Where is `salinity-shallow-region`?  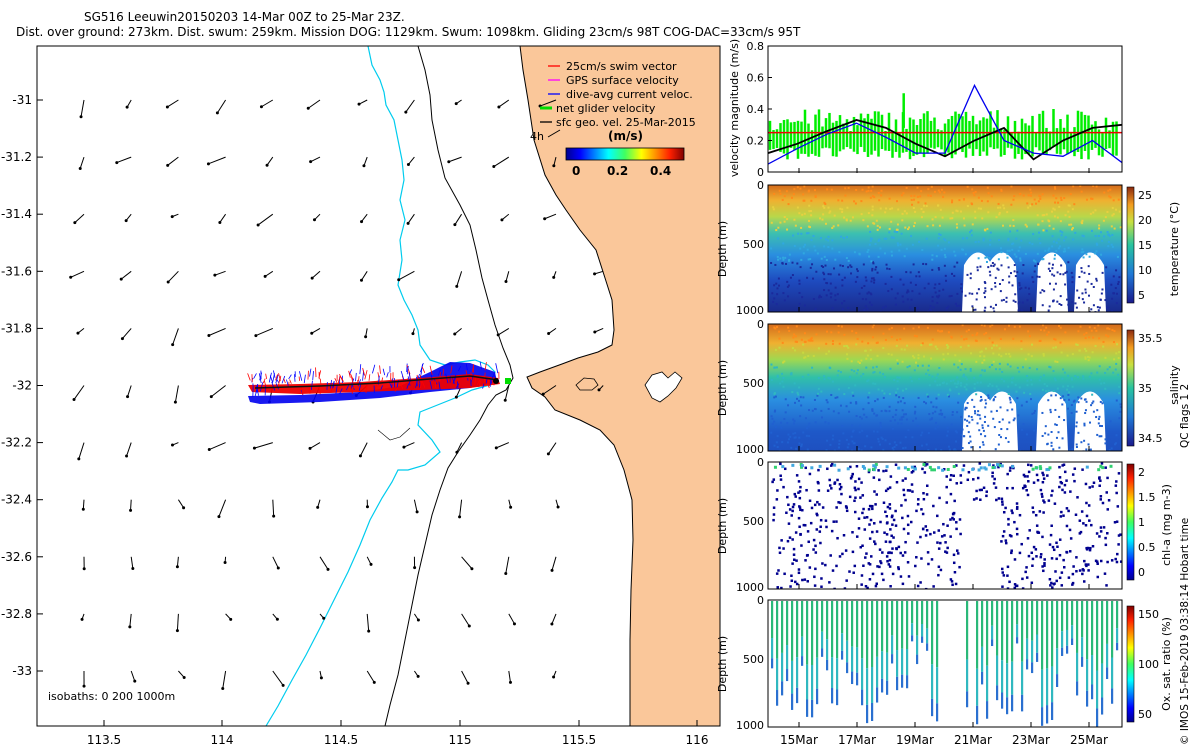 salinity-shallow-region is located at coordinates (1002, 421).